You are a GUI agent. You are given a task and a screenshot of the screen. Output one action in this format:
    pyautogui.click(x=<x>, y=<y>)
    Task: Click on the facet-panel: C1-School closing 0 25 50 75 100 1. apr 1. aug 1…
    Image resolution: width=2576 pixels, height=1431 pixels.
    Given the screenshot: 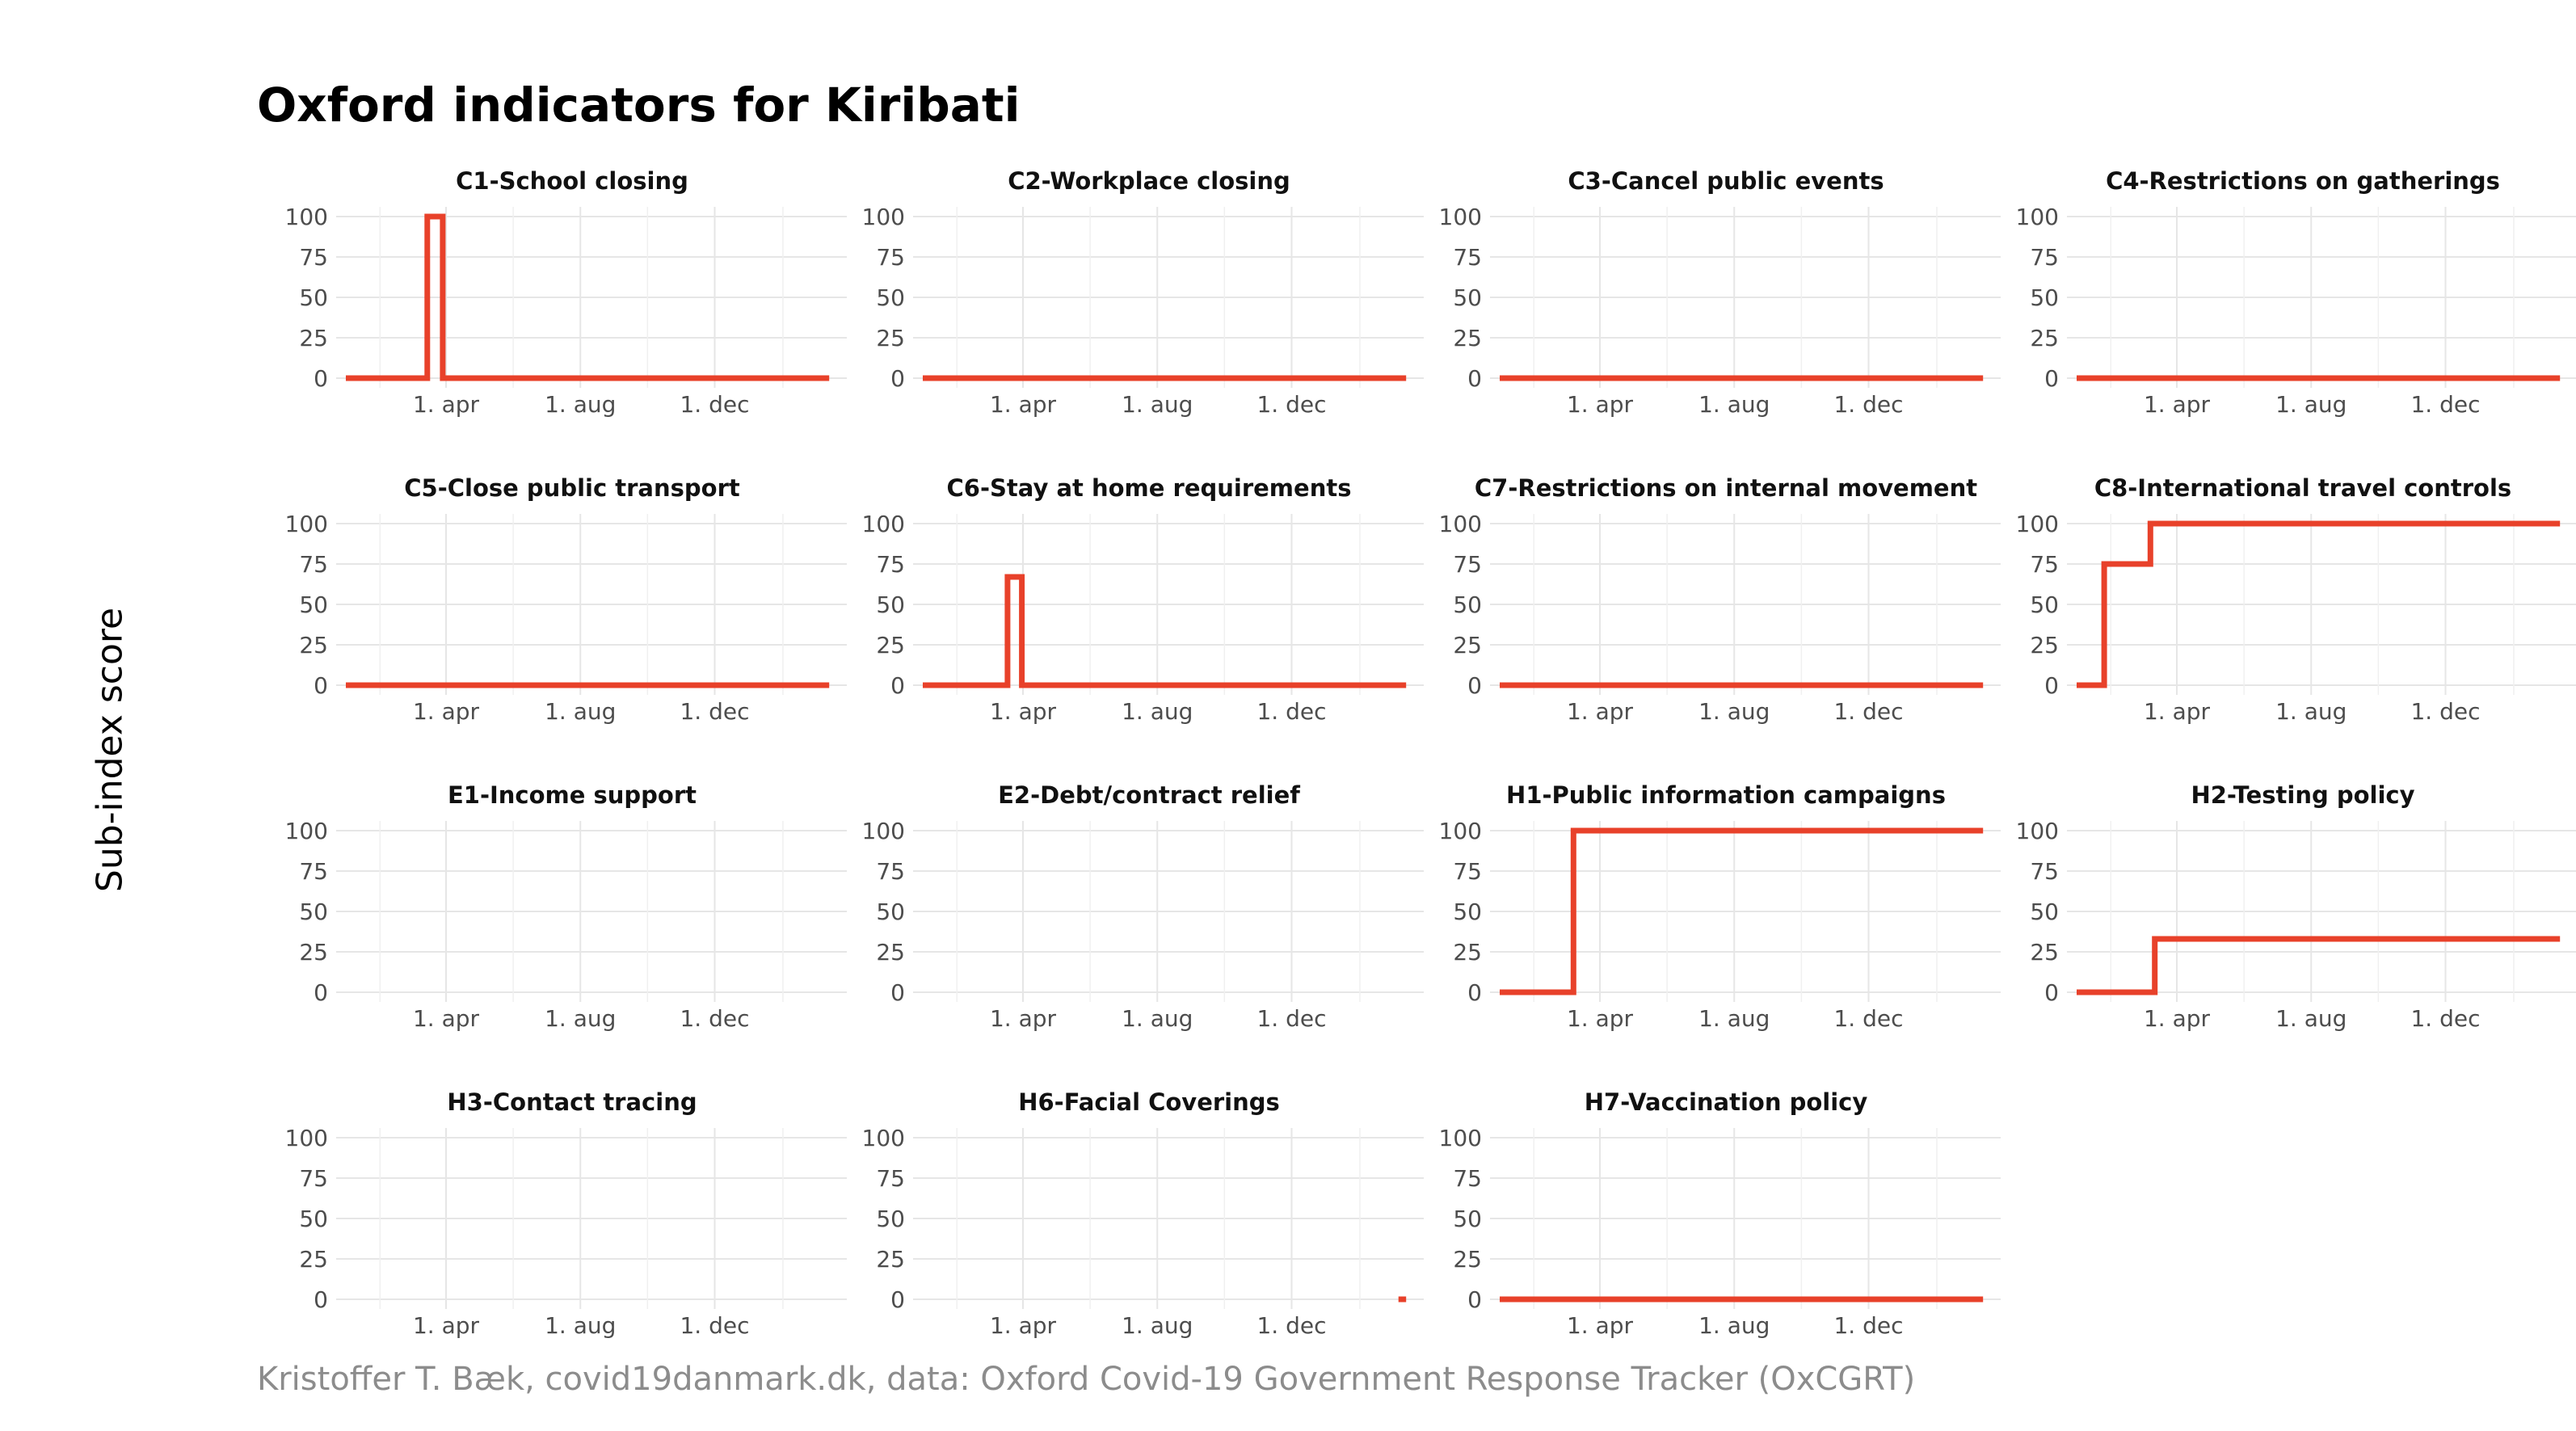 What is the action you would take?
    pyautogui.click(x=566, y=292)
    